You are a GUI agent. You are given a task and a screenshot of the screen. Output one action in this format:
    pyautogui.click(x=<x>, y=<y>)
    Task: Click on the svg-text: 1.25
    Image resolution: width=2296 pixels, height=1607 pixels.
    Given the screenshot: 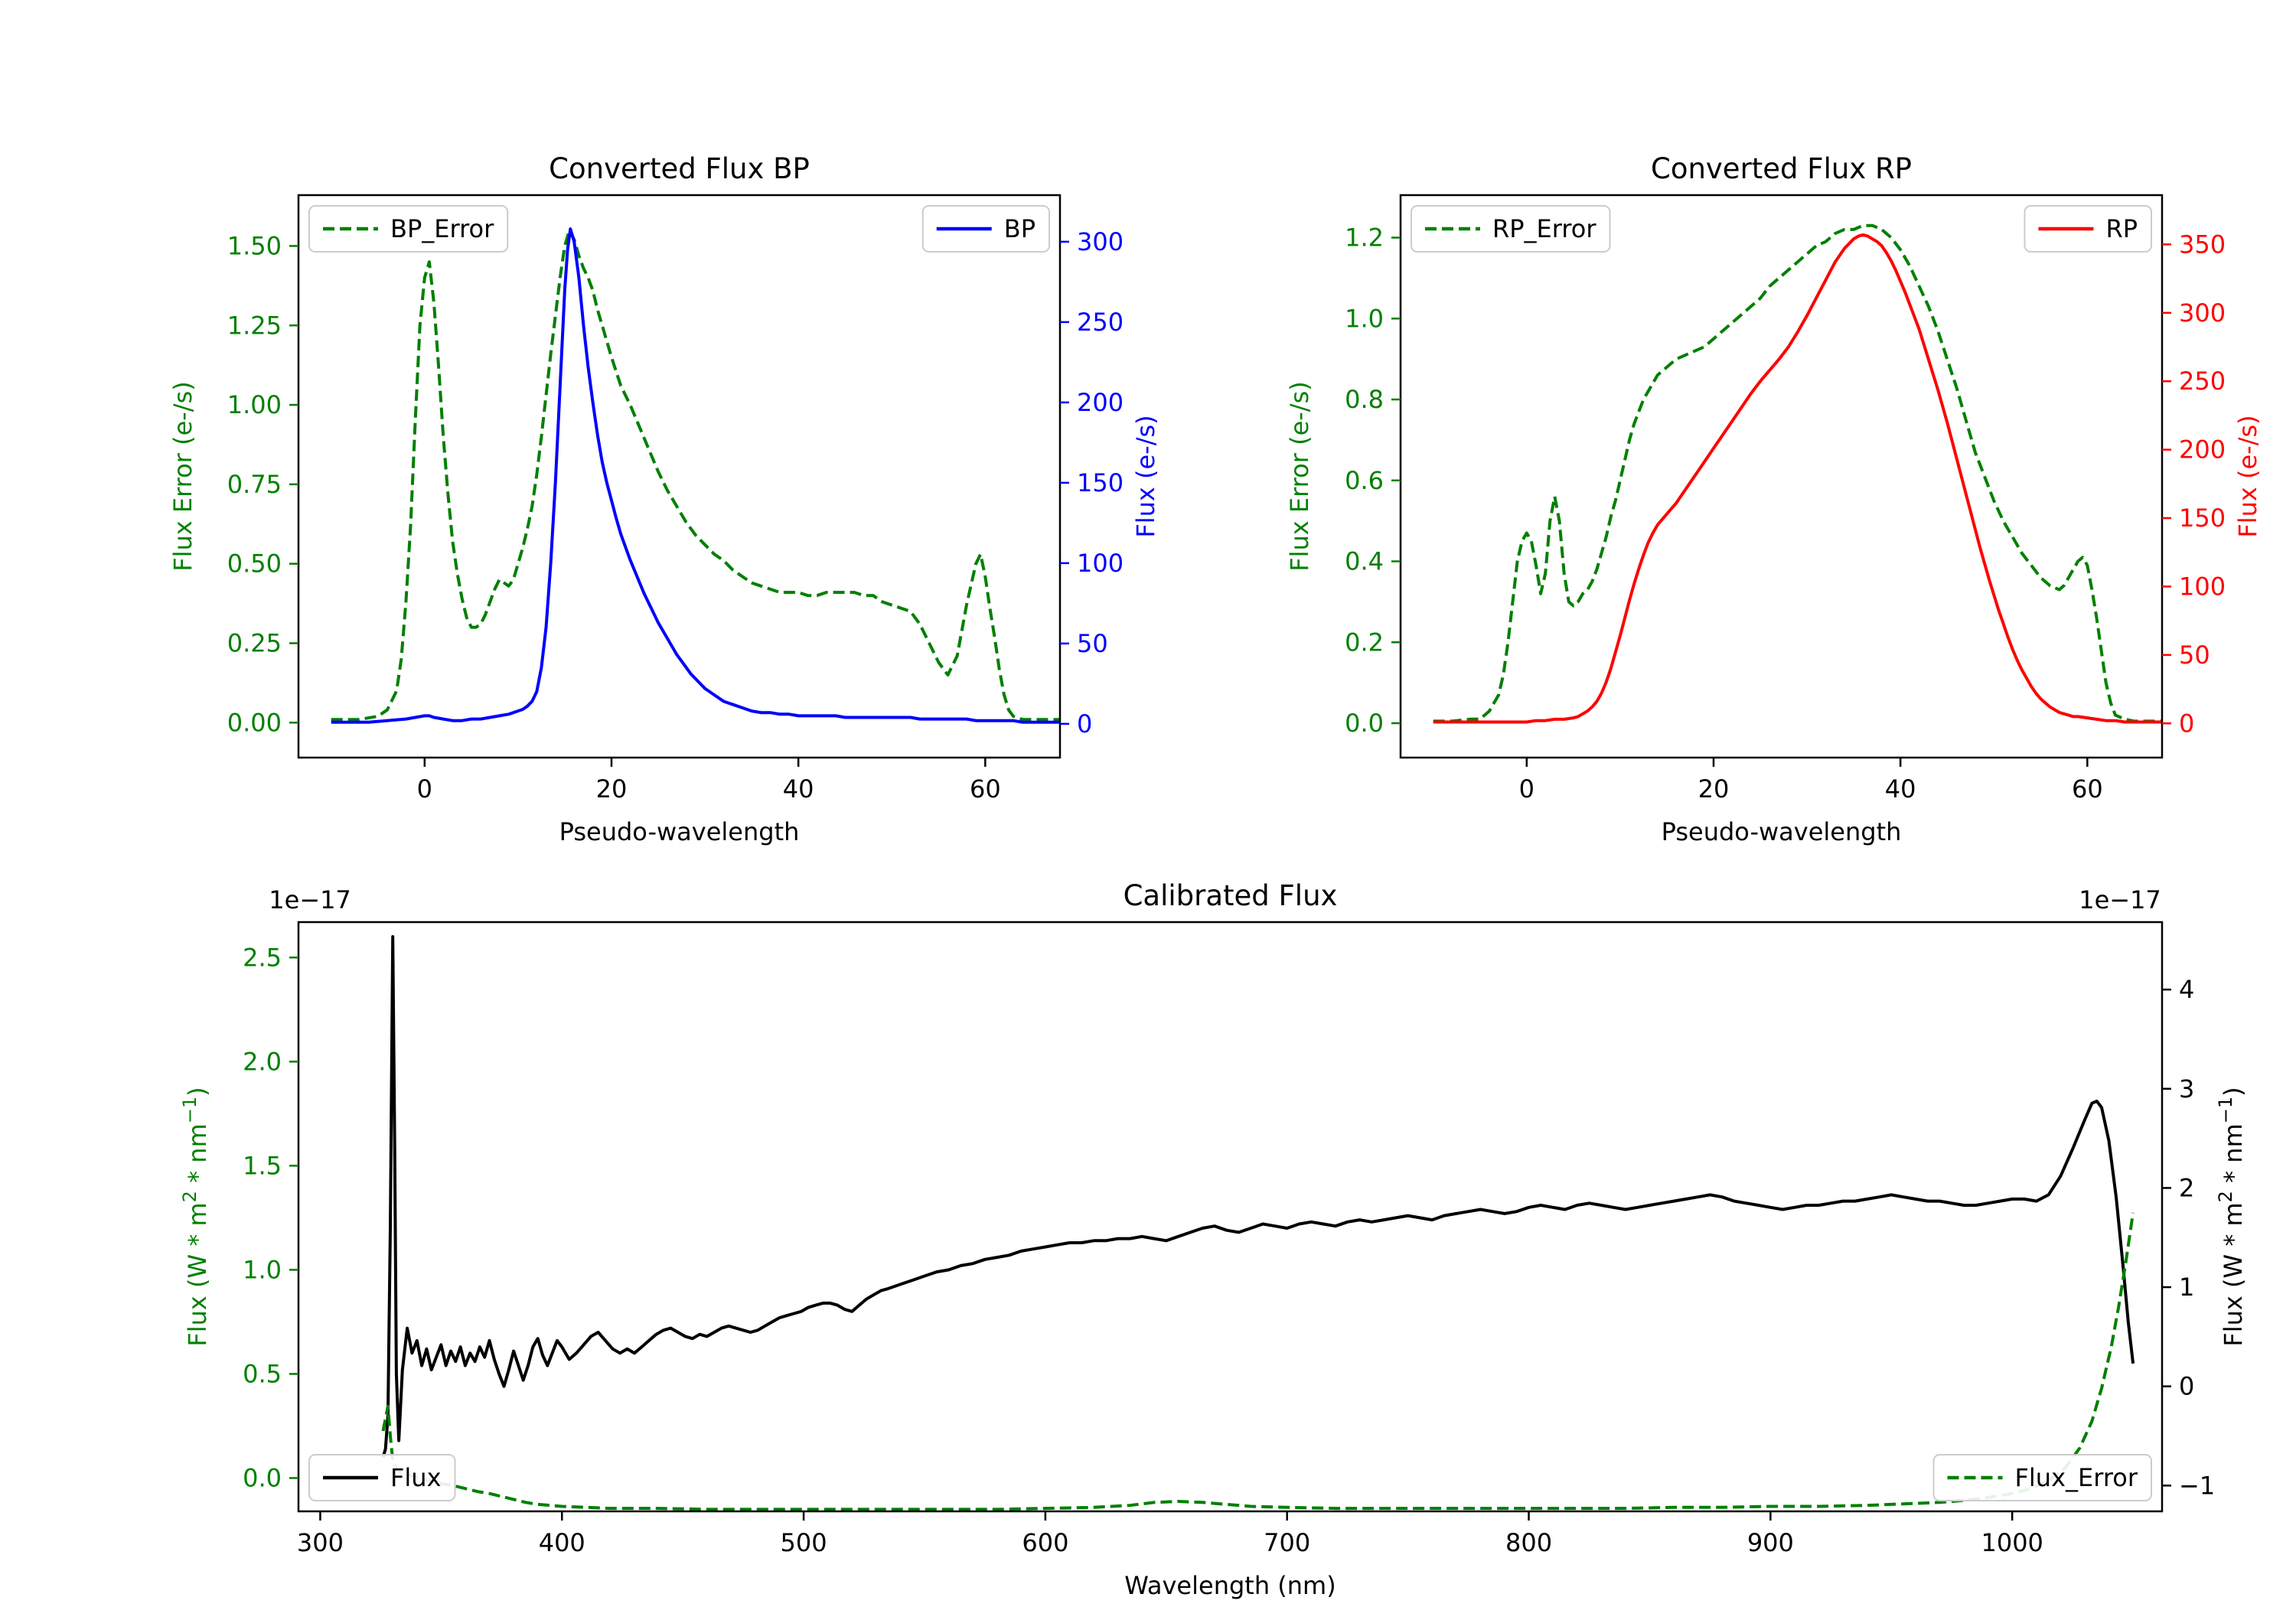 What is the action you would take?
    pyautogui.click(x=254, y=326)
    